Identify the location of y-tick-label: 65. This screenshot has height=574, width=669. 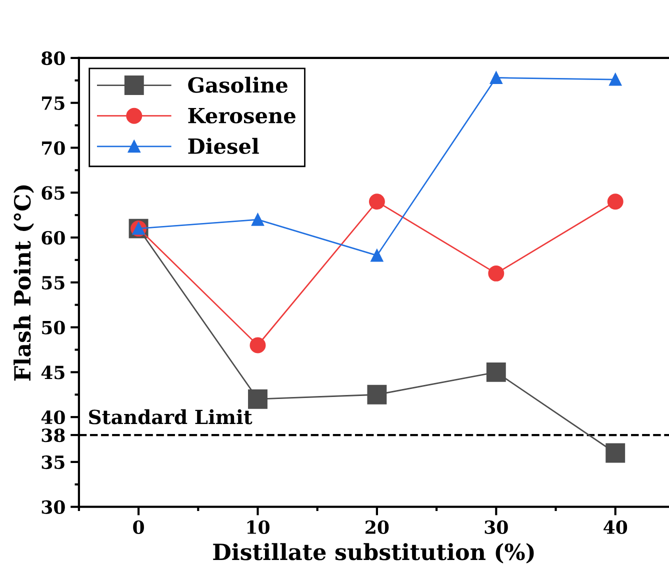
(53, 193).